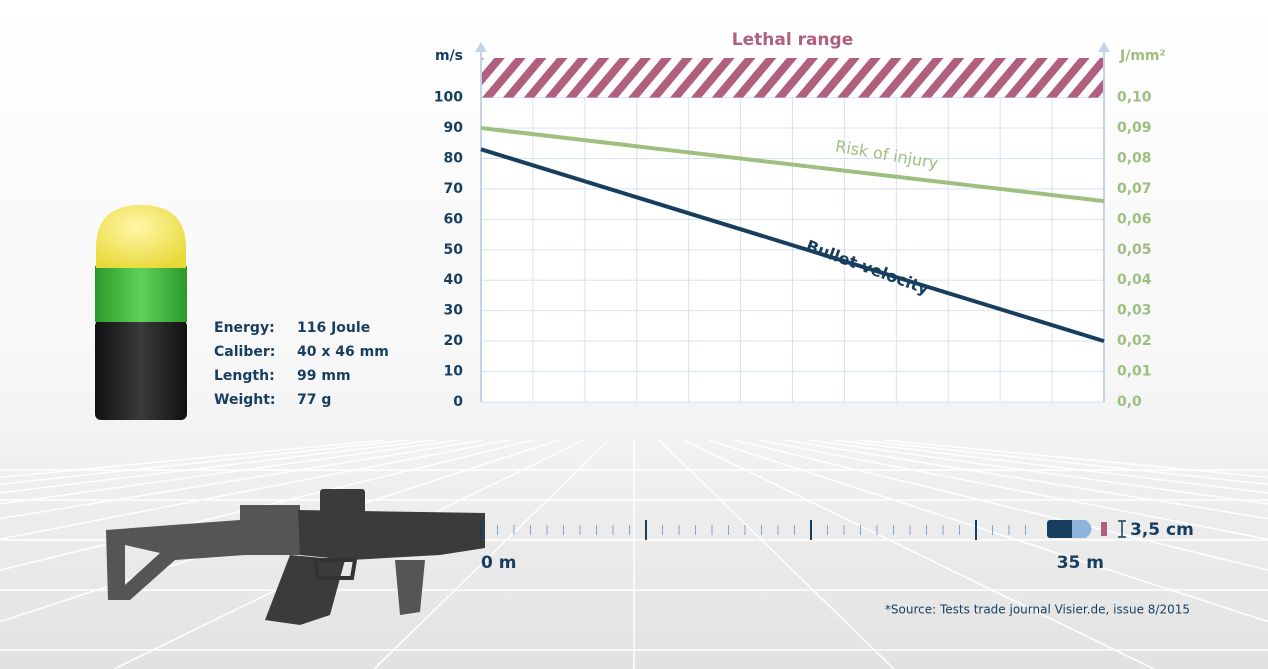  Describe the element at coordinates (314, 400) in the screenshot. I see `spec-value: 77 g` at that location.